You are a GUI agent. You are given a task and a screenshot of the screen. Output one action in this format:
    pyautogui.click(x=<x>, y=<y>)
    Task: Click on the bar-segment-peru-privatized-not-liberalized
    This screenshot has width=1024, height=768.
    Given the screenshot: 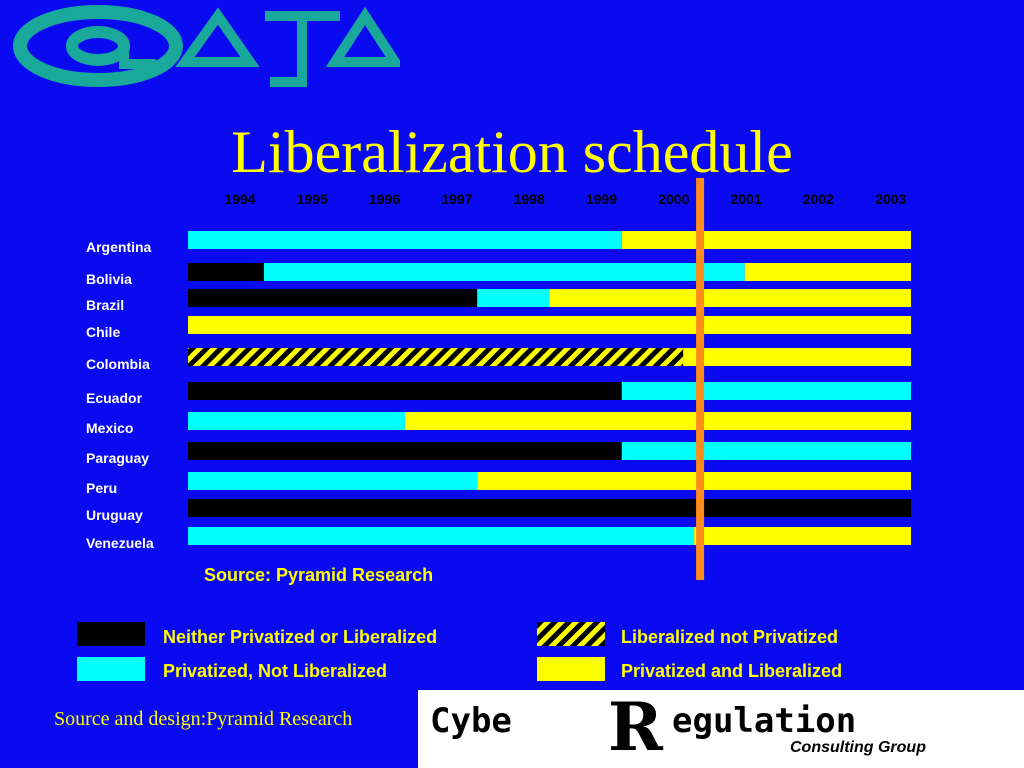 What is the action you would take?
    pyautogui.click(x=333, y=481)
    